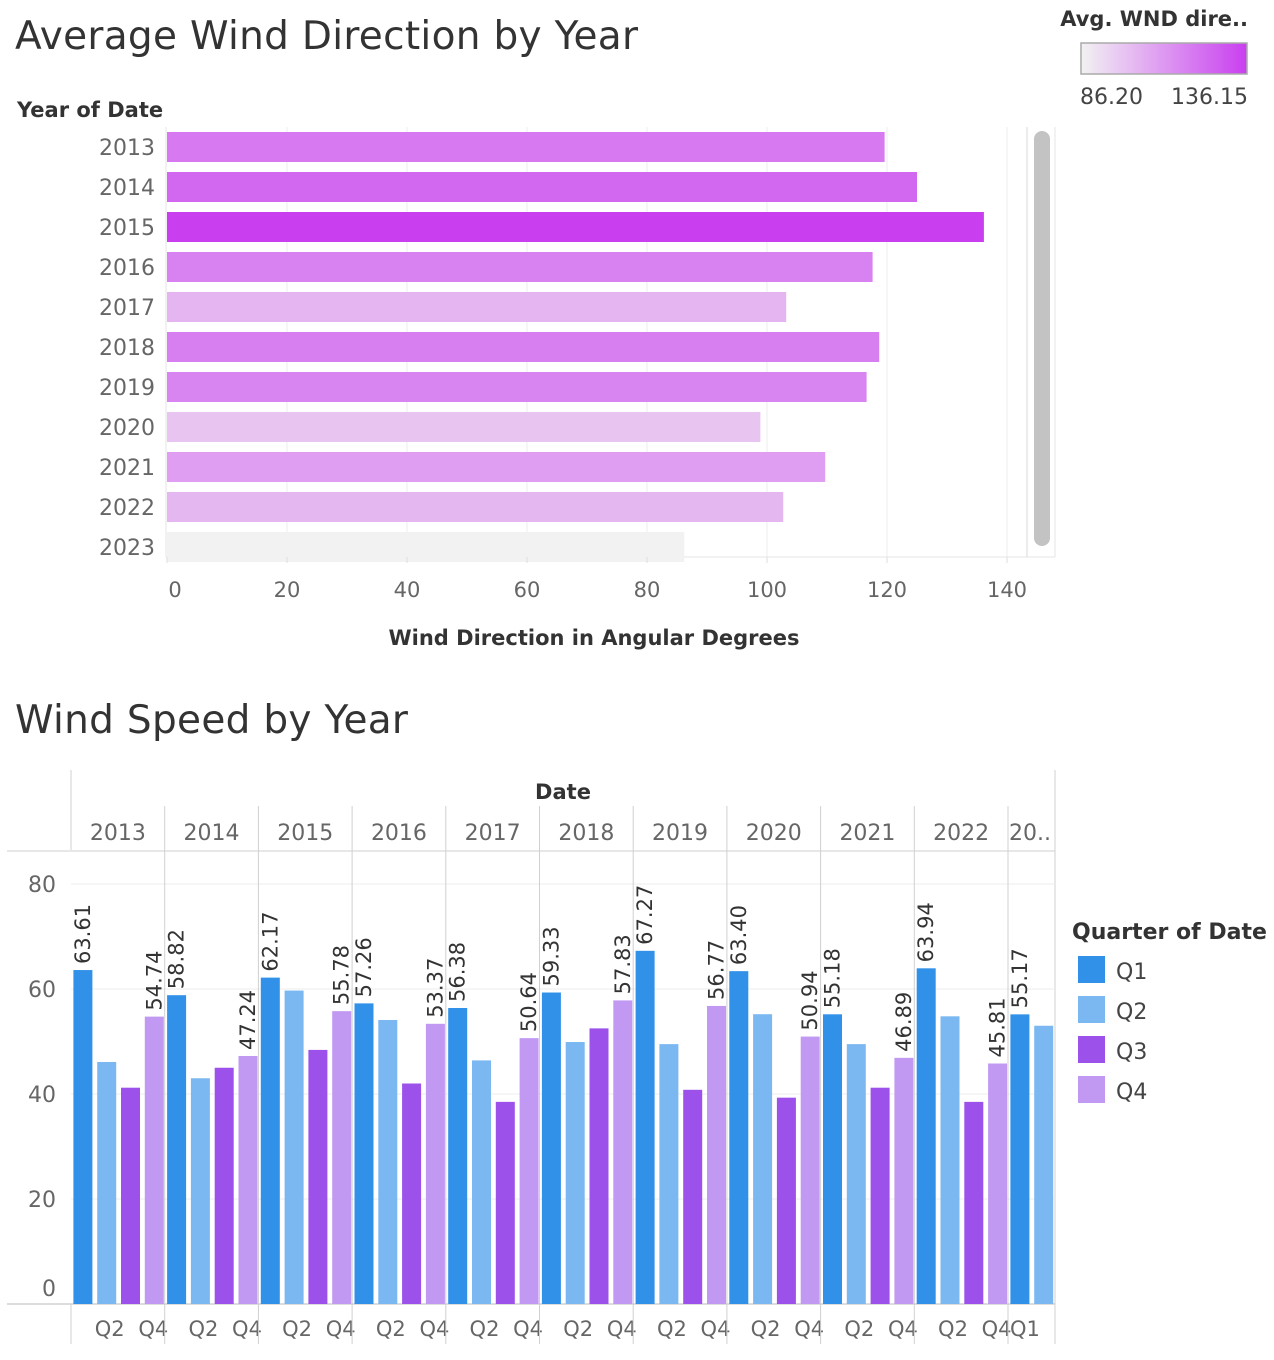  What do you see at coordinates (407, 590) in the screenshot?
I see `x-tick-label: 40` at bounding box center [407, 590].